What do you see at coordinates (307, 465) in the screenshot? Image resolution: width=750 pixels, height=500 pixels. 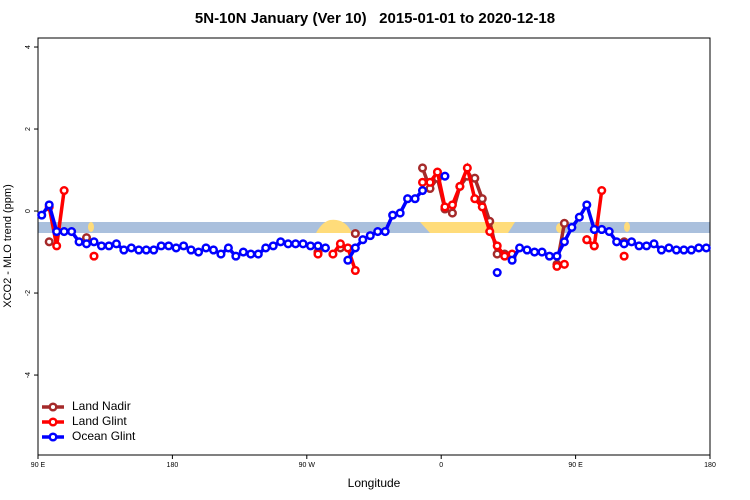 I see `x-tick-label: 90 W` at bounding box center [307, 465].